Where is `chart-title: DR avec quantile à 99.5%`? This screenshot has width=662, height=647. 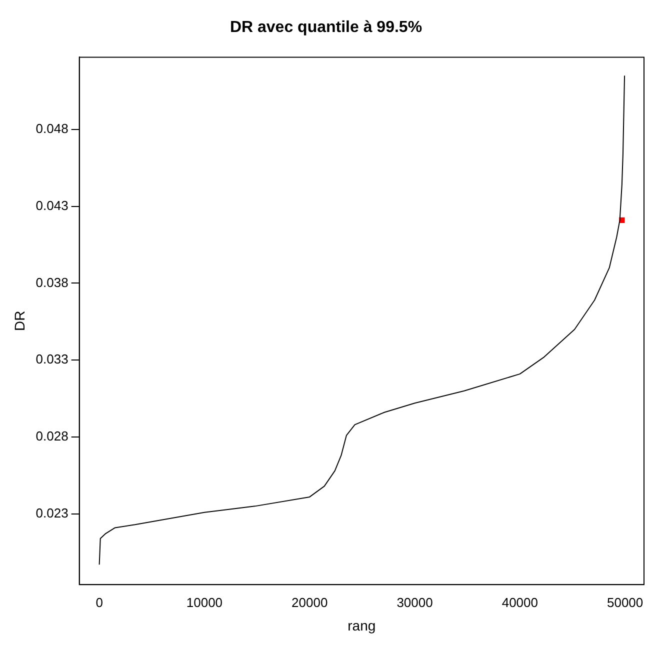
chart-title: DR avec quantile à 99.5% is located at coordinates (326, 27).